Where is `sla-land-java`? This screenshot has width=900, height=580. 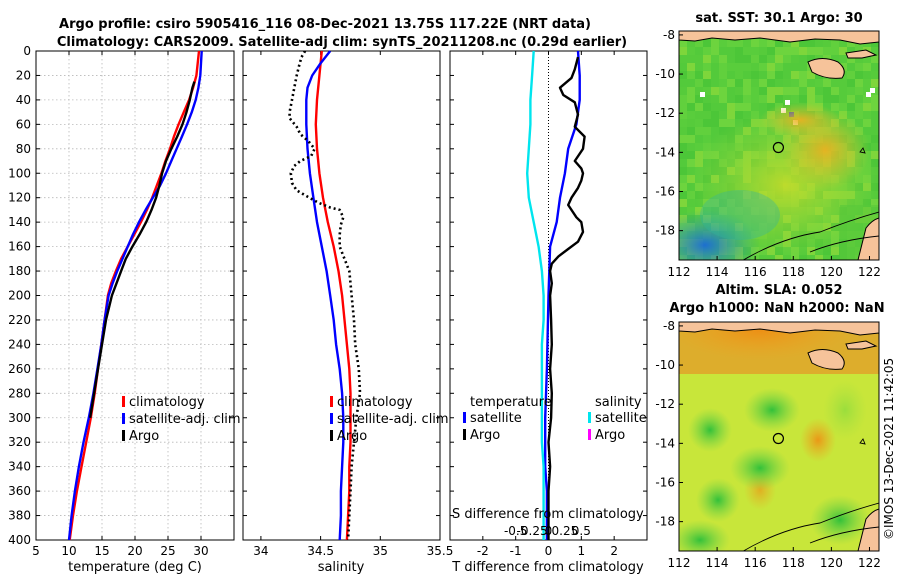 sla-land-java is located at coordinates (779, 329).